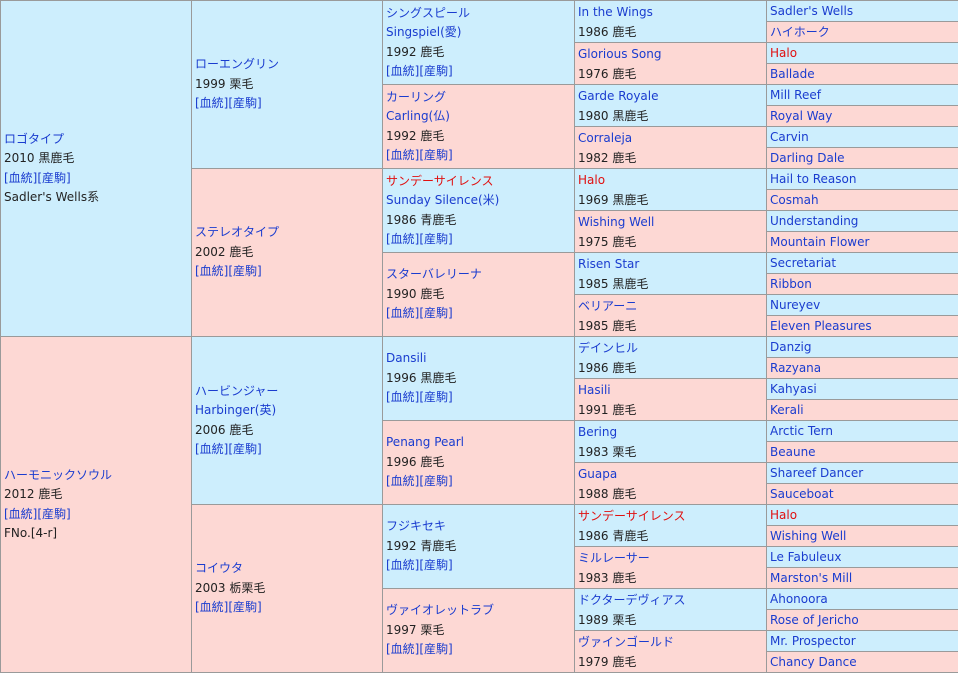 The height and width of the screenshot is (673, 958). I want to click on ssd-name2-link: Carling(仏), so click(478, 117).